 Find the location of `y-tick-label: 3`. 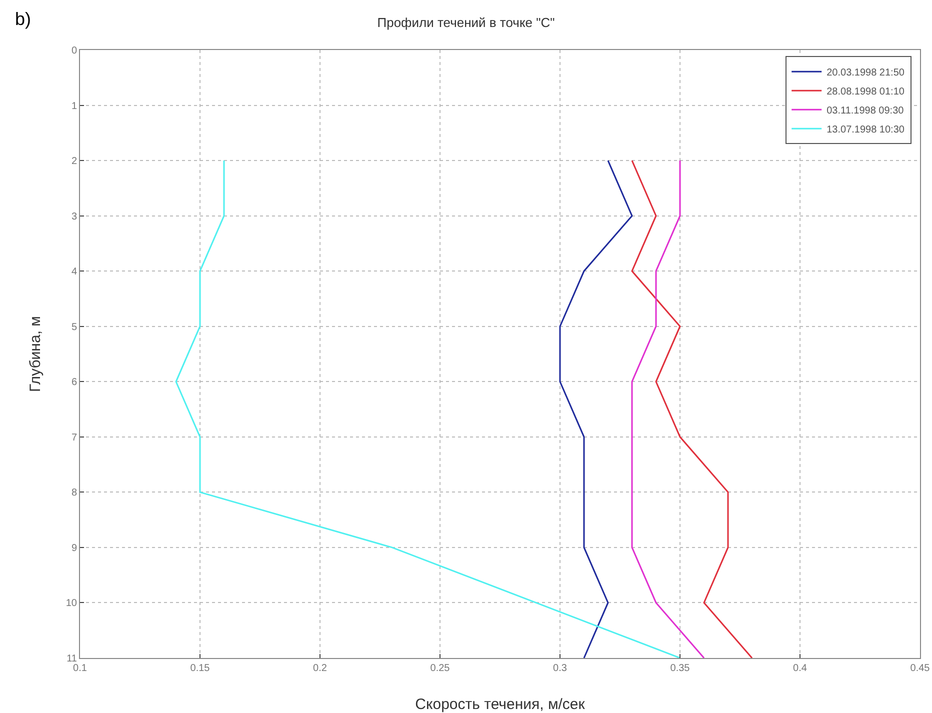

y-tick-label: 3 is located at coordinates (74, 216).